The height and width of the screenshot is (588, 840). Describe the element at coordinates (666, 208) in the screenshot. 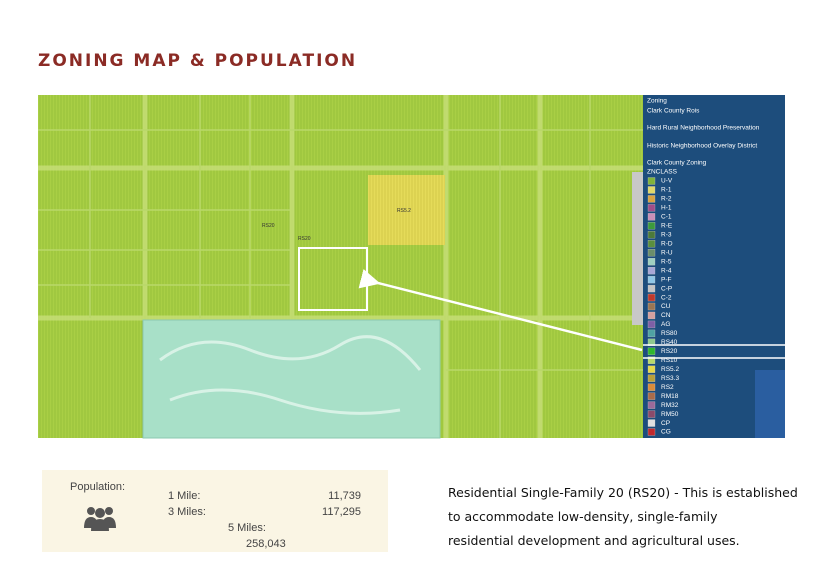

I see `legend-class: H-1` at that location.